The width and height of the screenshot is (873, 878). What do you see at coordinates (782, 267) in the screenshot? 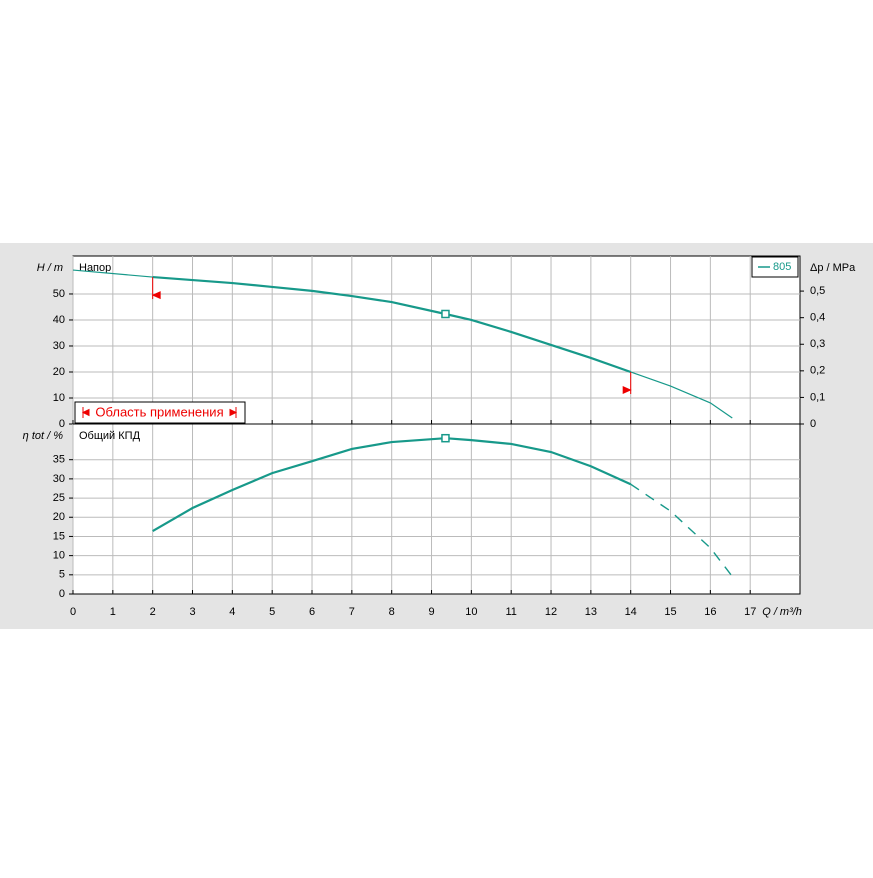
I see `legend-label: 805` at bounding box center [782, 267].